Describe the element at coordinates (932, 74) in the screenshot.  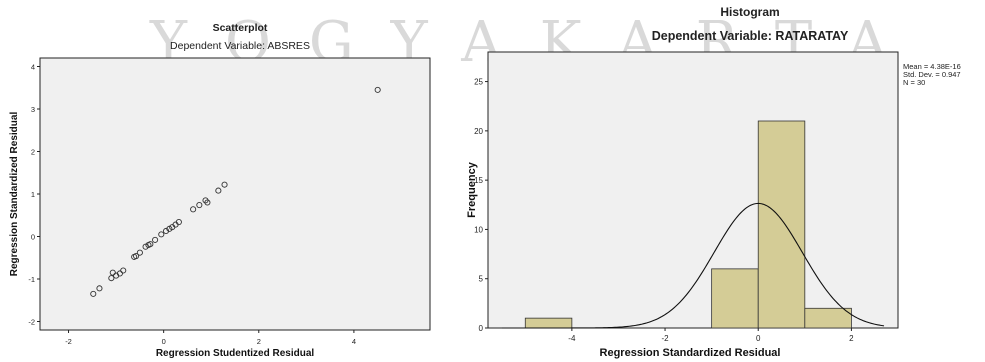
I see `stat-std-dev: Std. Dev. = 0.947` at that location.